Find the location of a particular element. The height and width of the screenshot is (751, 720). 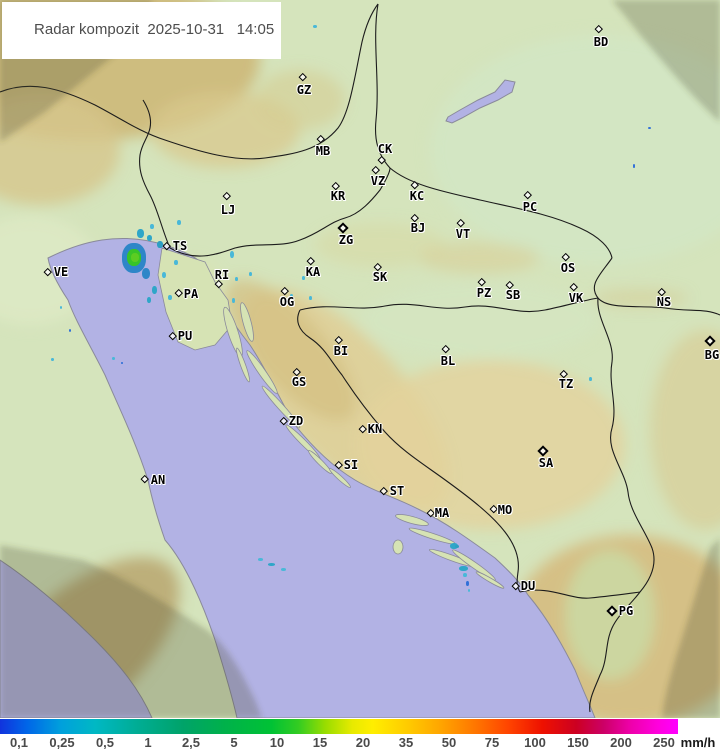

city-label-gs: GS is located at coordinates (299, 382).